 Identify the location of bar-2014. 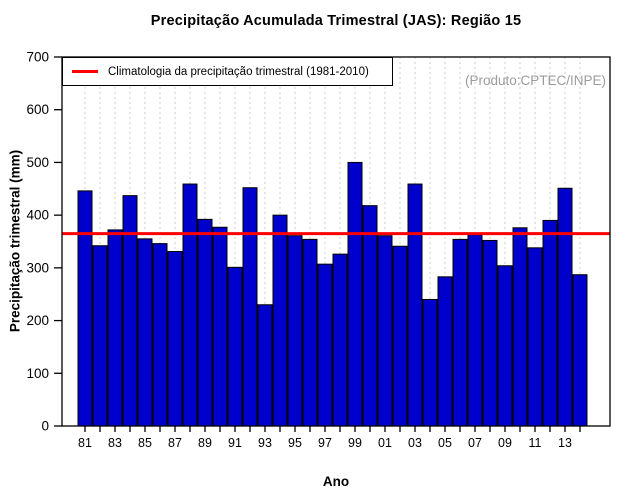
(580, 350).